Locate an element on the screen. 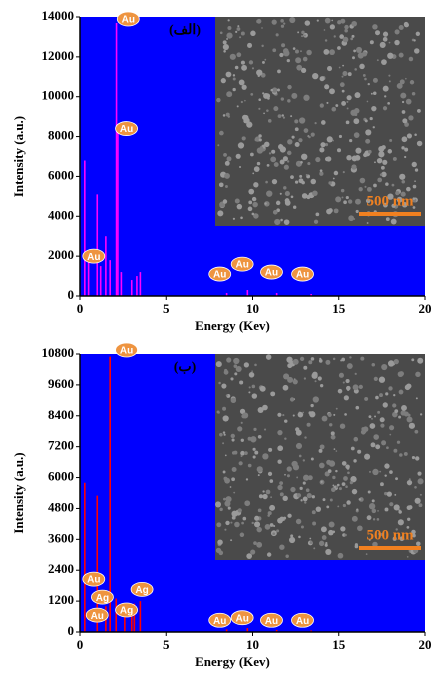  y-tick-label: 8000 is located at coordinates (61, 135).